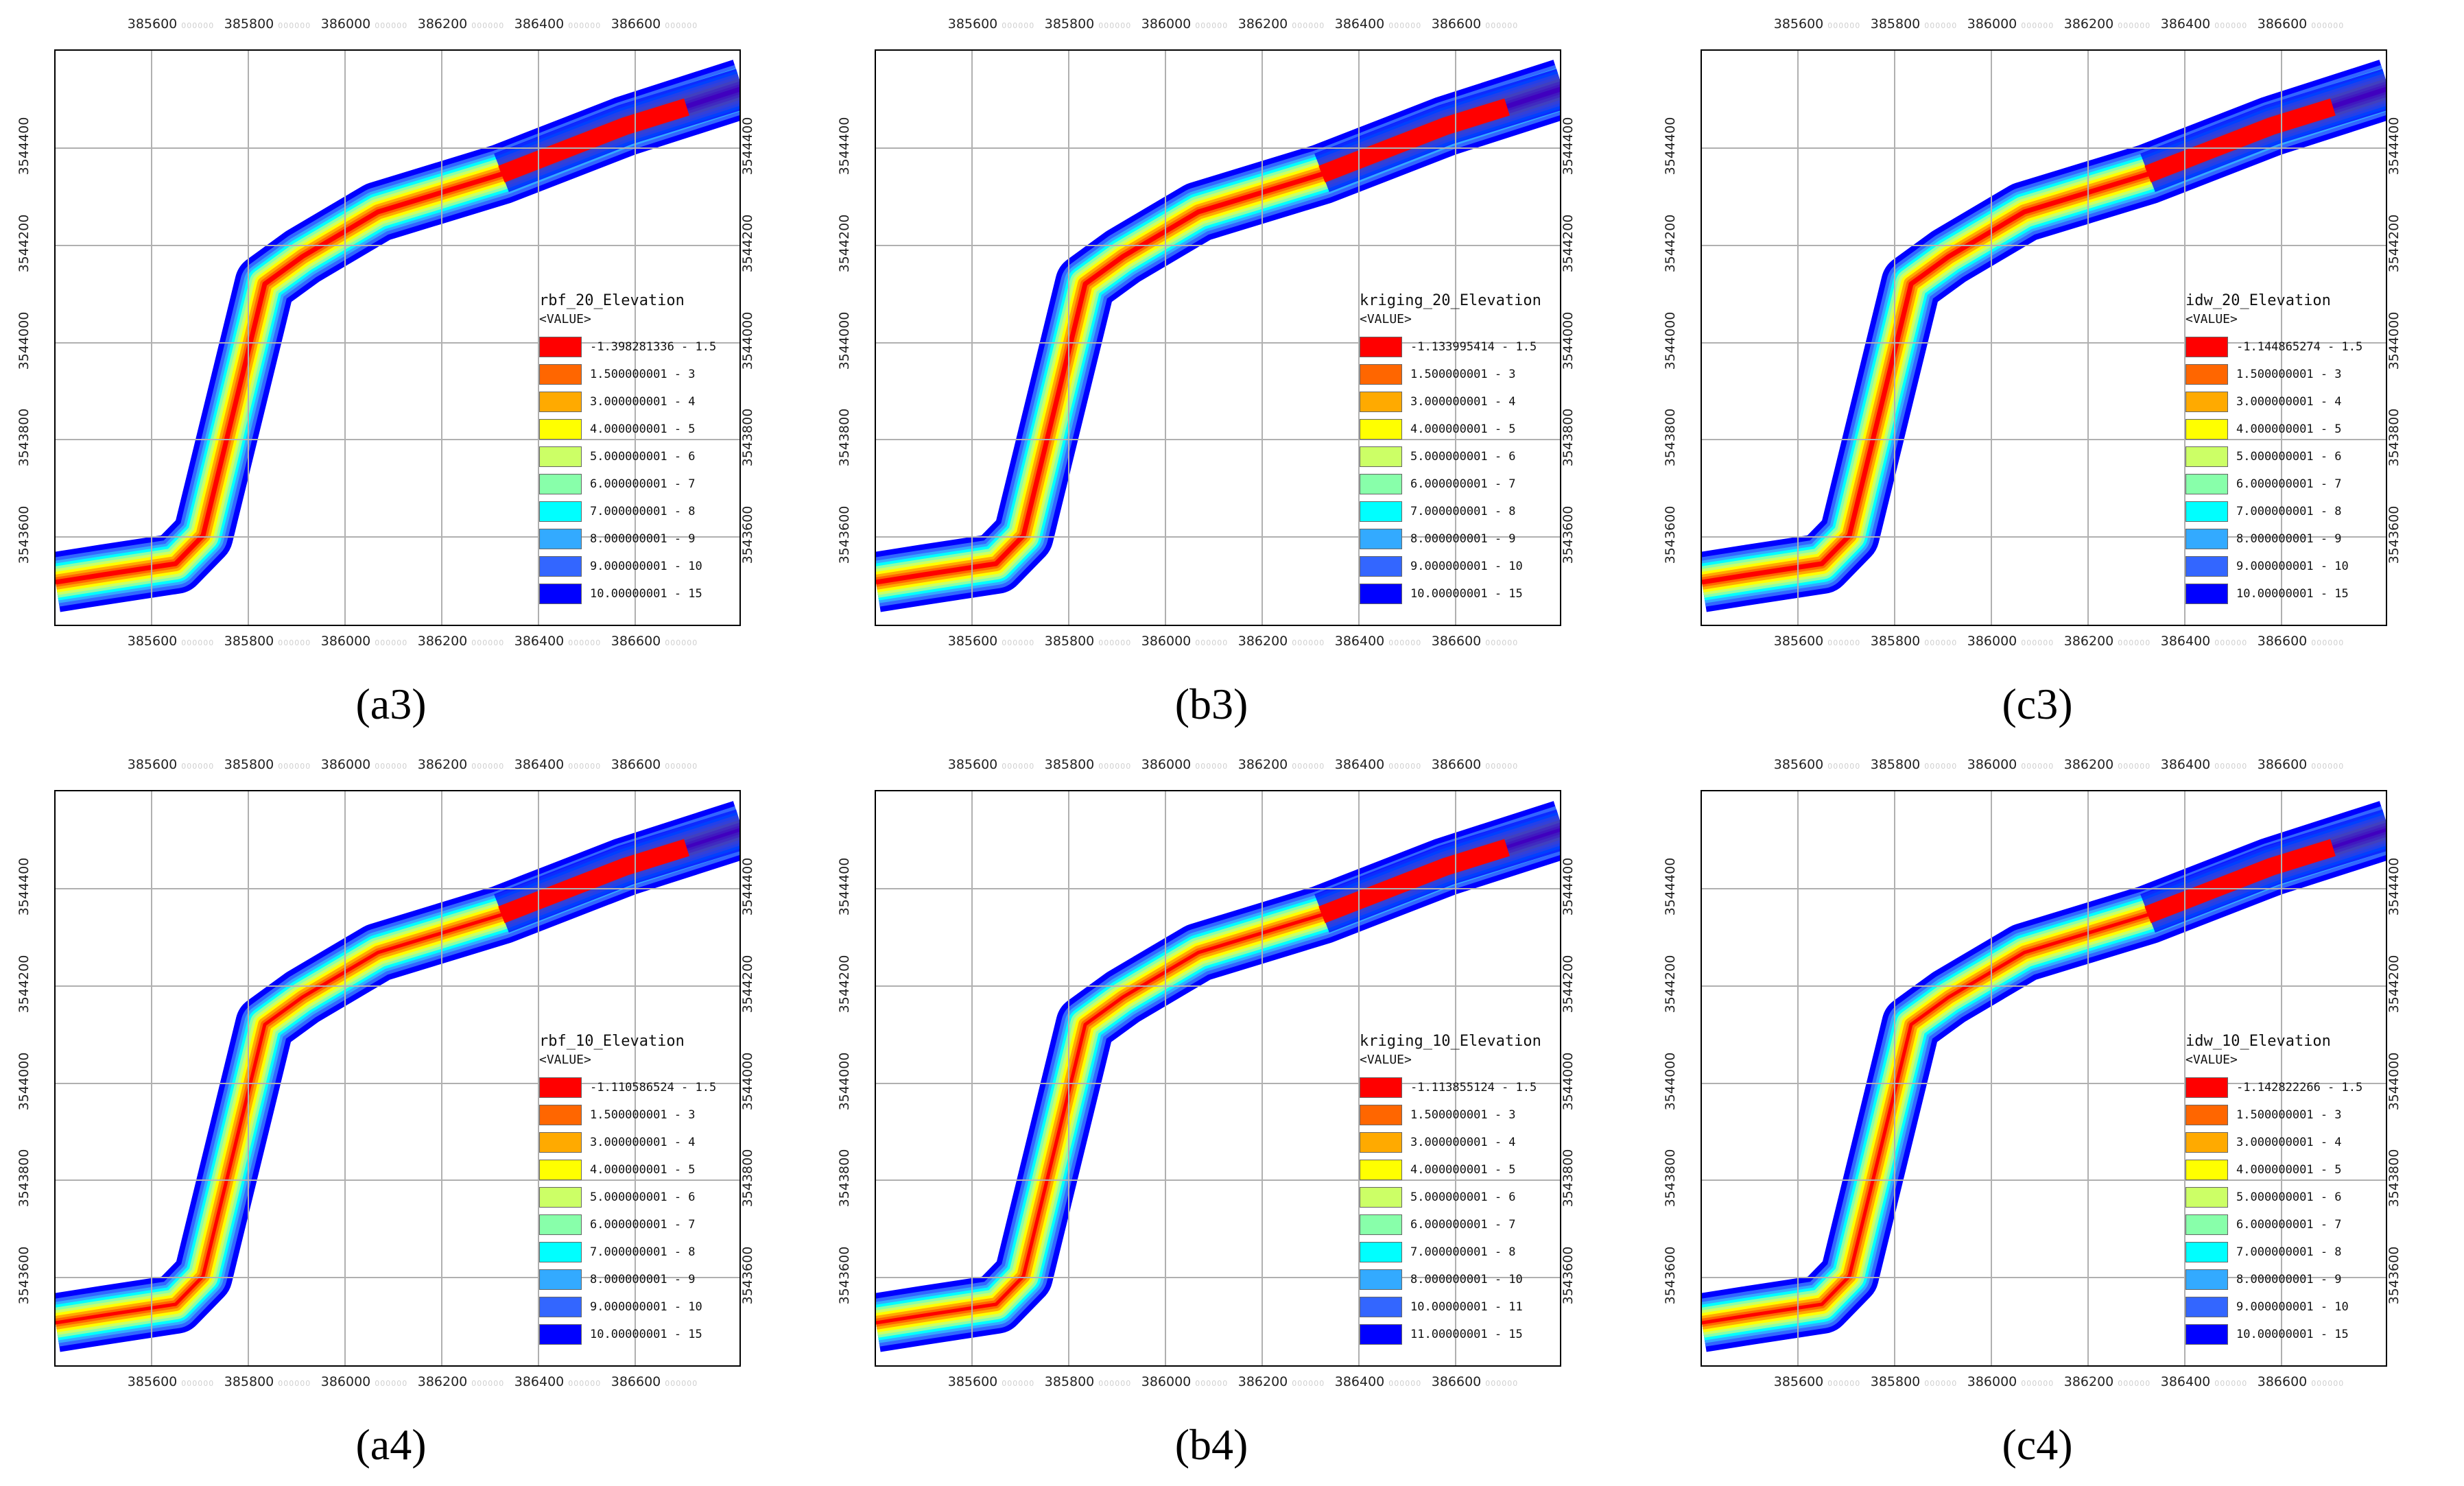 The image size is (2464, 1486). I want to click on legend-item: 10.00000001 - 15, so click(639, 1334).